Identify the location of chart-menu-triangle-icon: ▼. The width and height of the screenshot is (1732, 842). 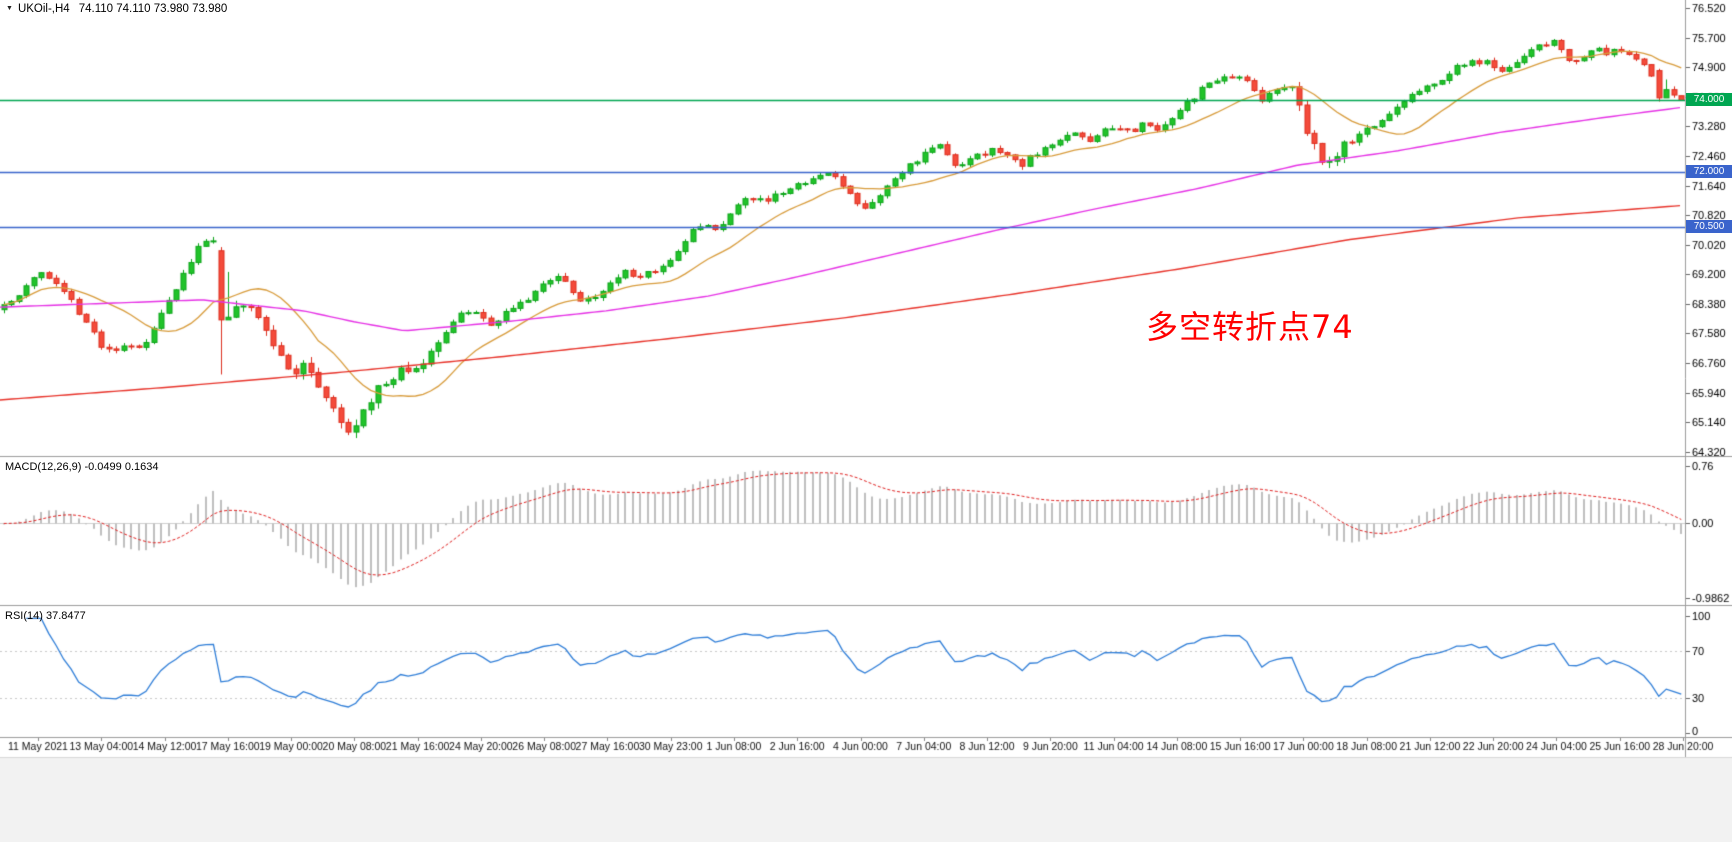
(9, 8).